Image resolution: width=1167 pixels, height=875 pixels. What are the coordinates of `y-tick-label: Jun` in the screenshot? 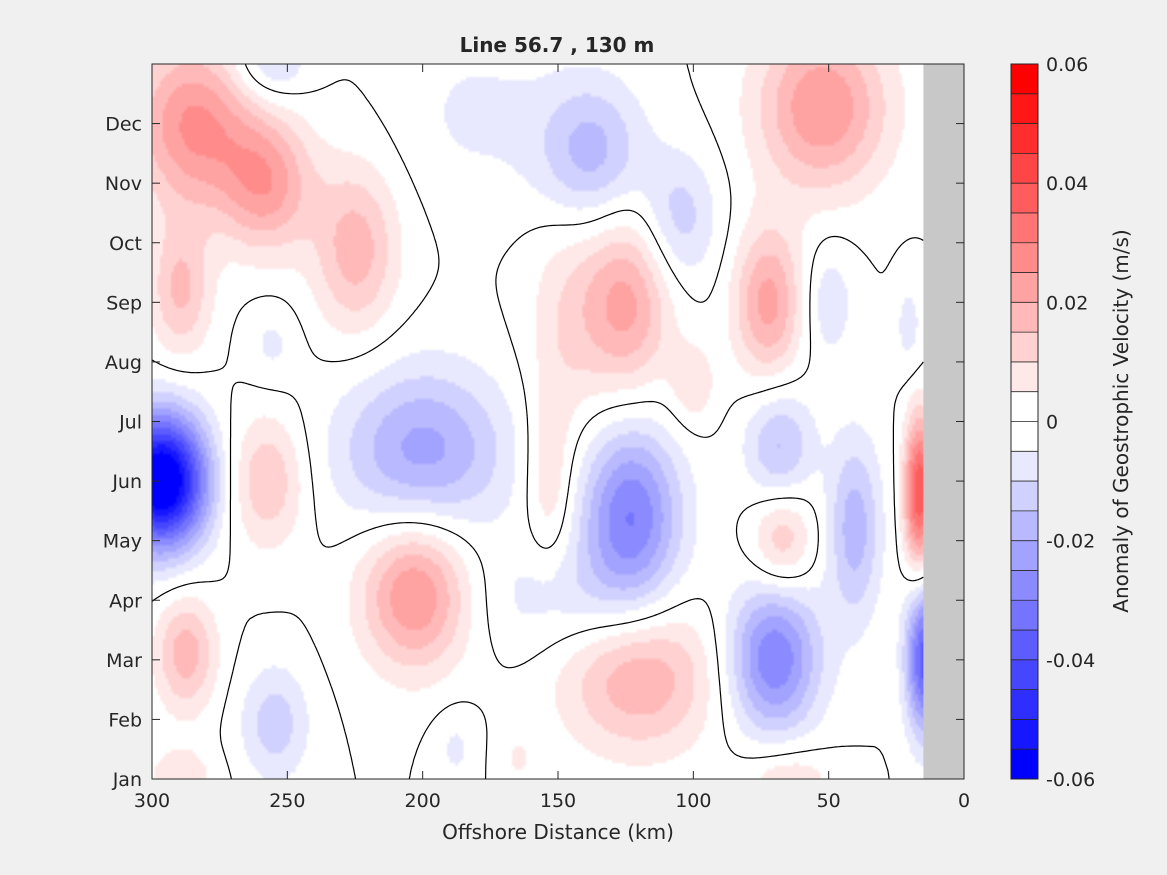 It's located at (126, 482).